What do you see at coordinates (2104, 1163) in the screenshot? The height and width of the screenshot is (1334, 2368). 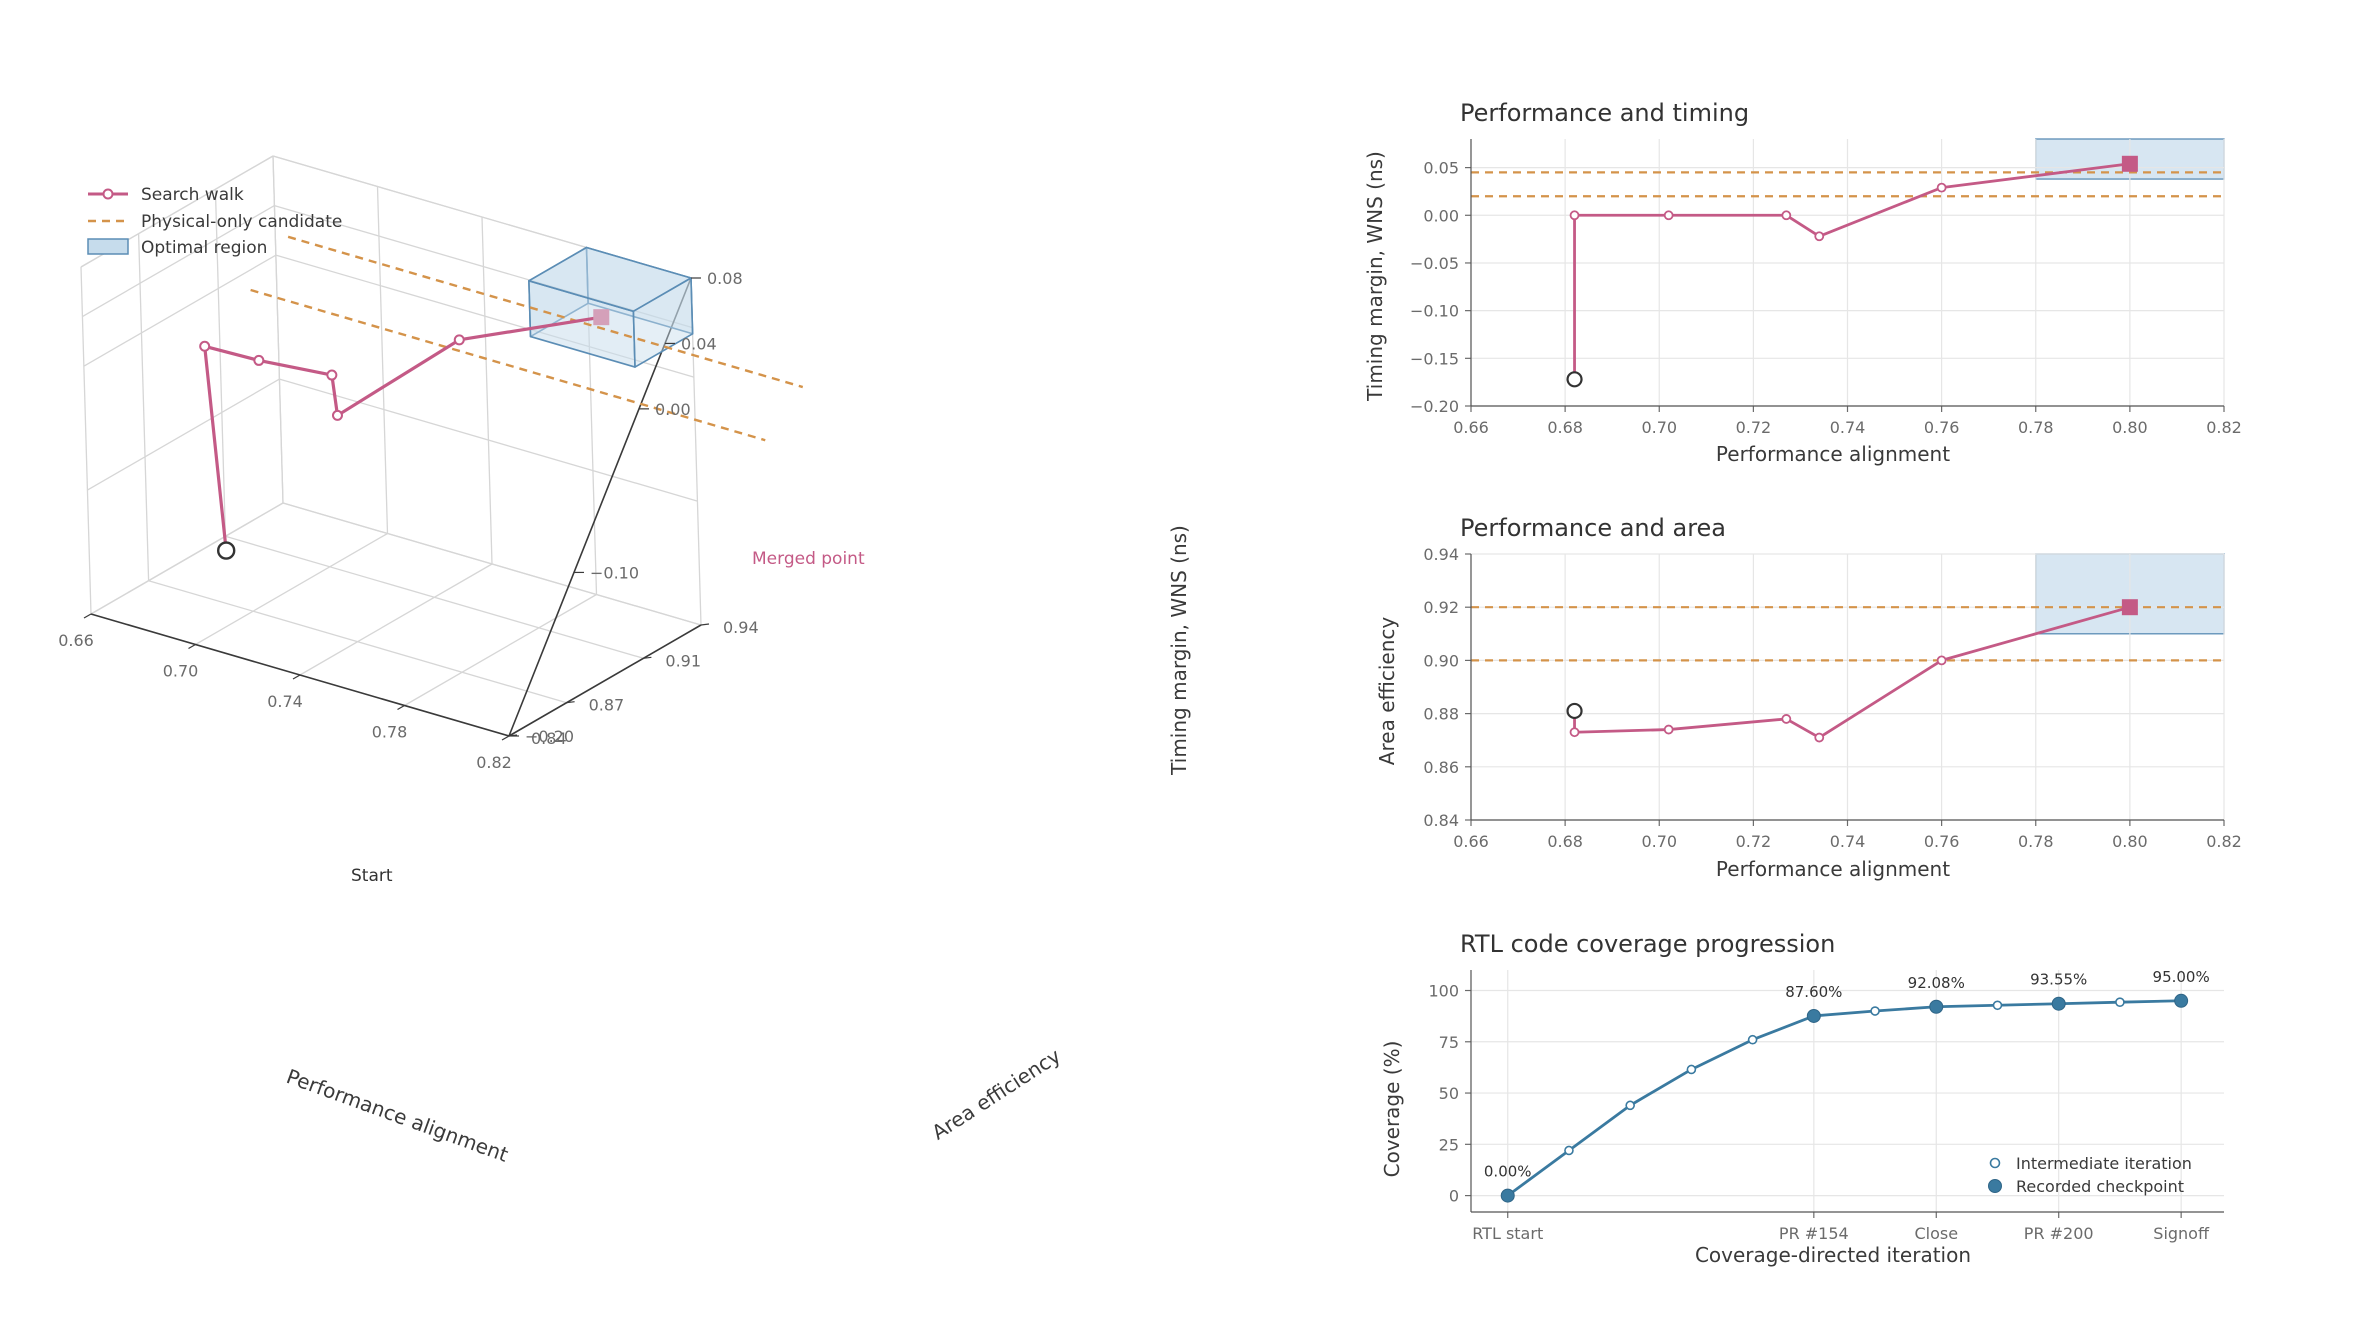 I see `legend-label-intermediate: Intermediate iteration` at bounding box center [2104, 1163].